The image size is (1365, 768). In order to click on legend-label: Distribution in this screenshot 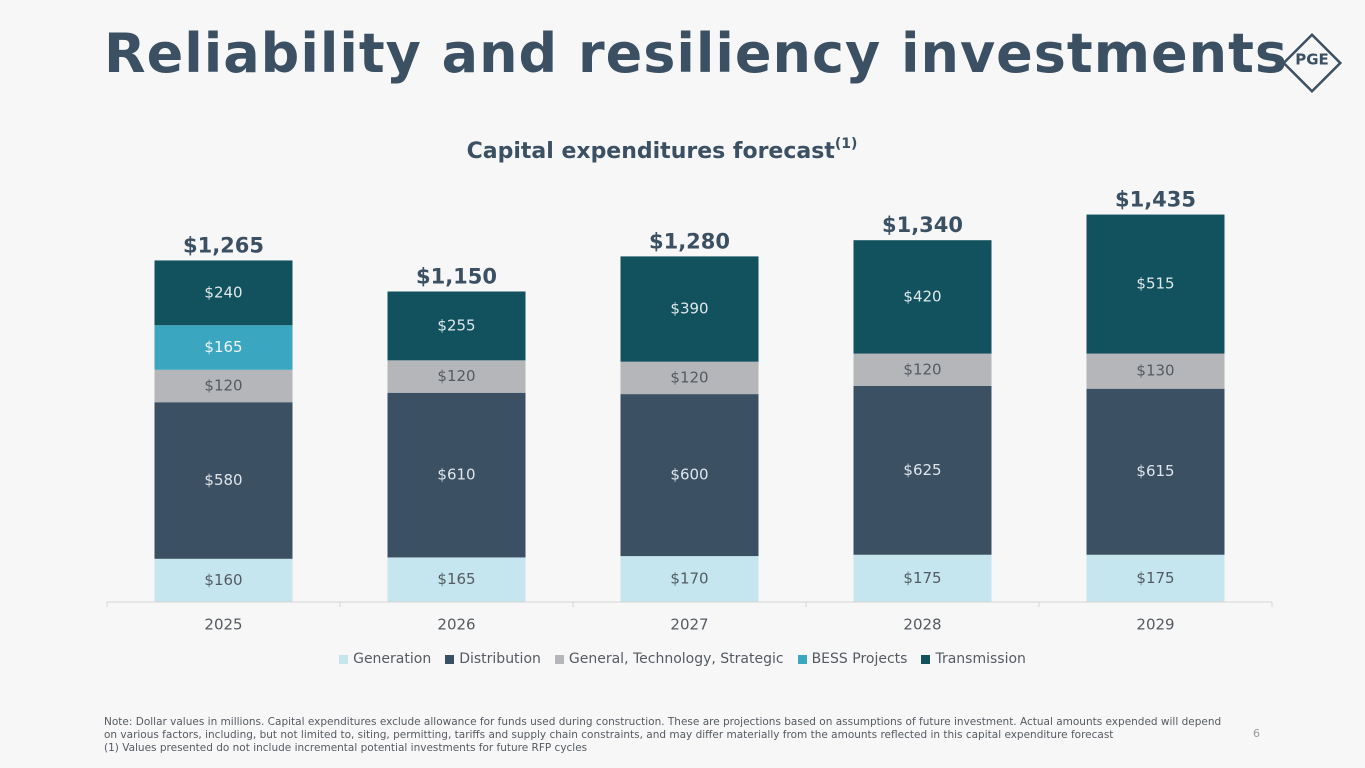, I will do `click(500, 659)`.